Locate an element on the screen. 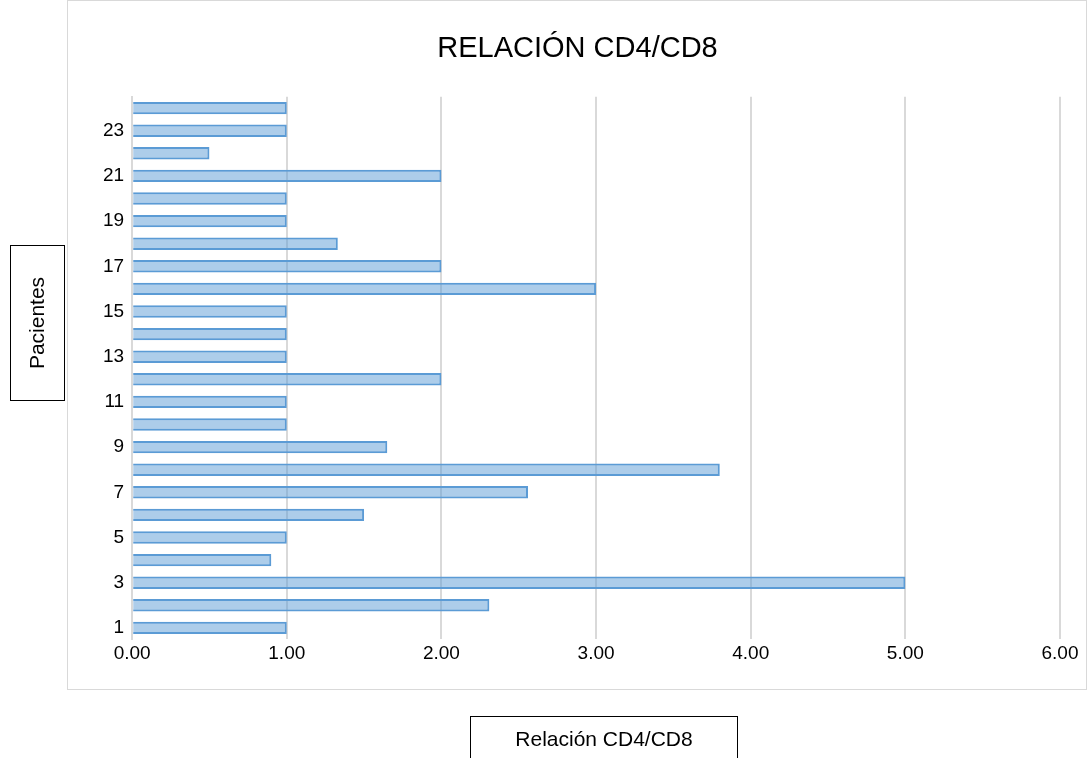 The image size is (1090, 758). y-tick-label: 9 is located at coordinates (119, 446).